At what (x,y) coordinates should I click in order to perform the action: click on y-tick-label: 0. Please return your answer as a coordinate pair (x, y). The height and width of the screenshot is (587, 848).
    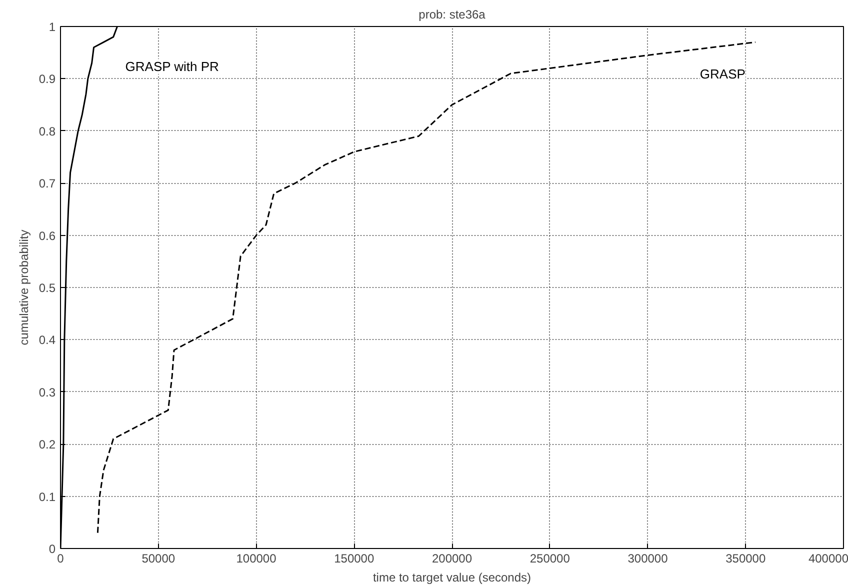
    Looking at the image, I should click on (52, 549).